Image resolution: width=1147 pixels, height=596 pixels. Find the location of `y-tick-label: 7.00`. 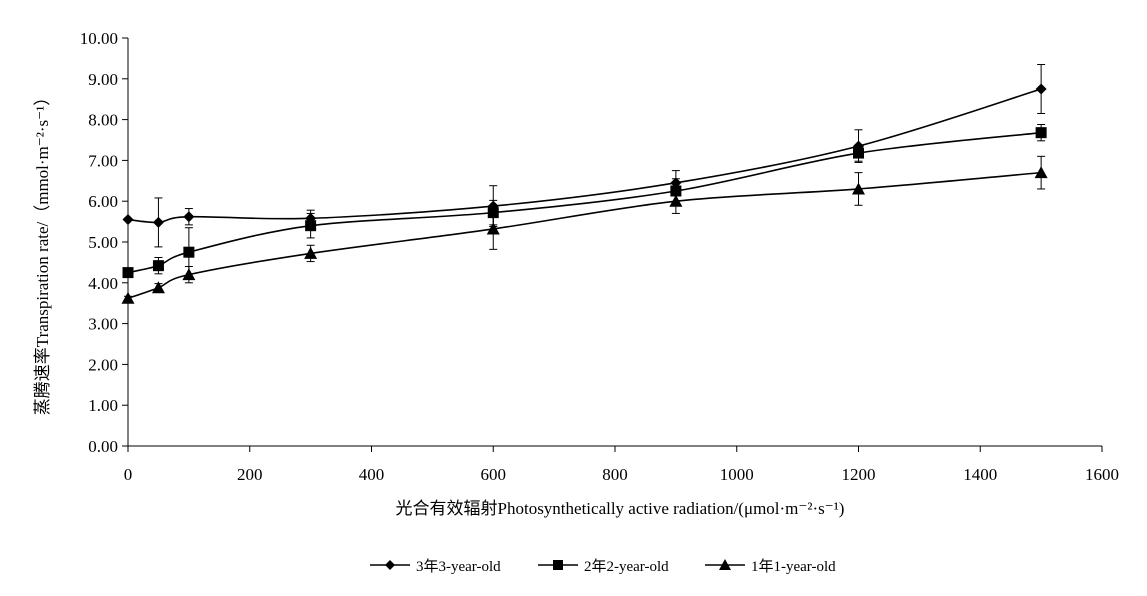

y-tick-label: 7.00 is located at coordinates (103, 160).